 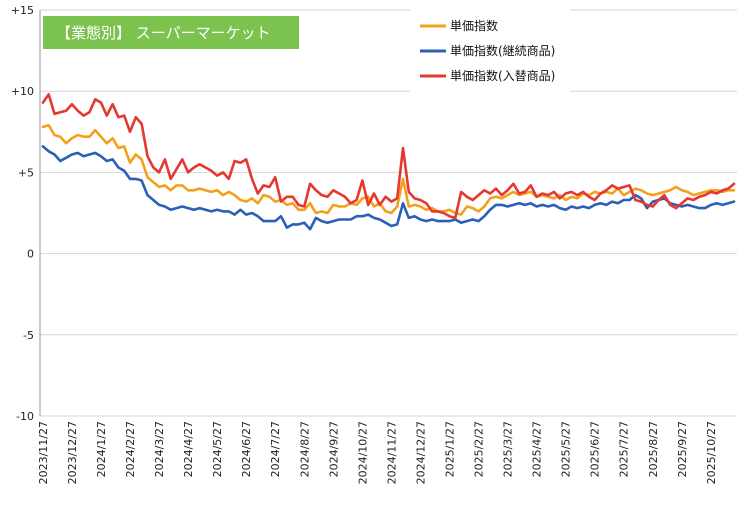 What do you see at coordinates (163, 33) in the screenshot?
I see `chart-title: 【業態別】 スーパーマーケット` at bounding box center [163, 33].